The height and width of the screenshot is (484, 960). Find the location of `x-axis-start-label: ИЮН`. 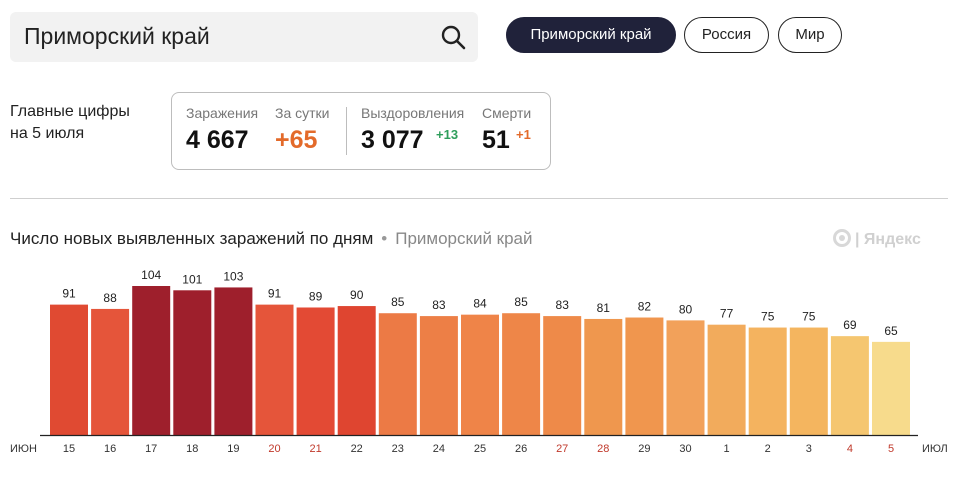

x-axis-start-label: ИЮН is located at coordinates (23, 449).